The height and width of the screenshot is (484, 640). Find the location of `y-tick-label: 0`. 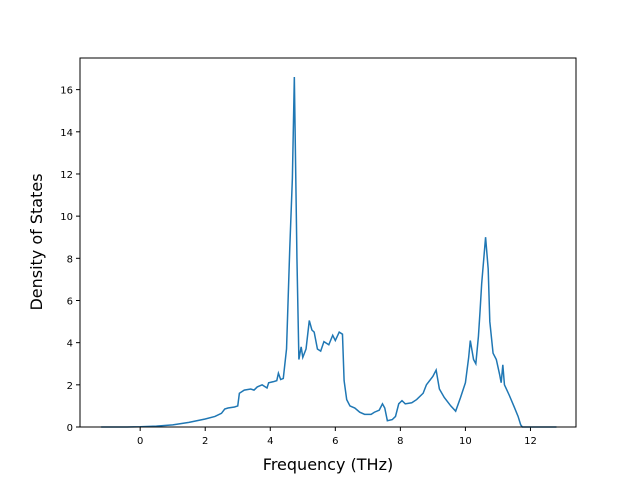

y-tick-label: 0 is located at coordinates (70, 428).